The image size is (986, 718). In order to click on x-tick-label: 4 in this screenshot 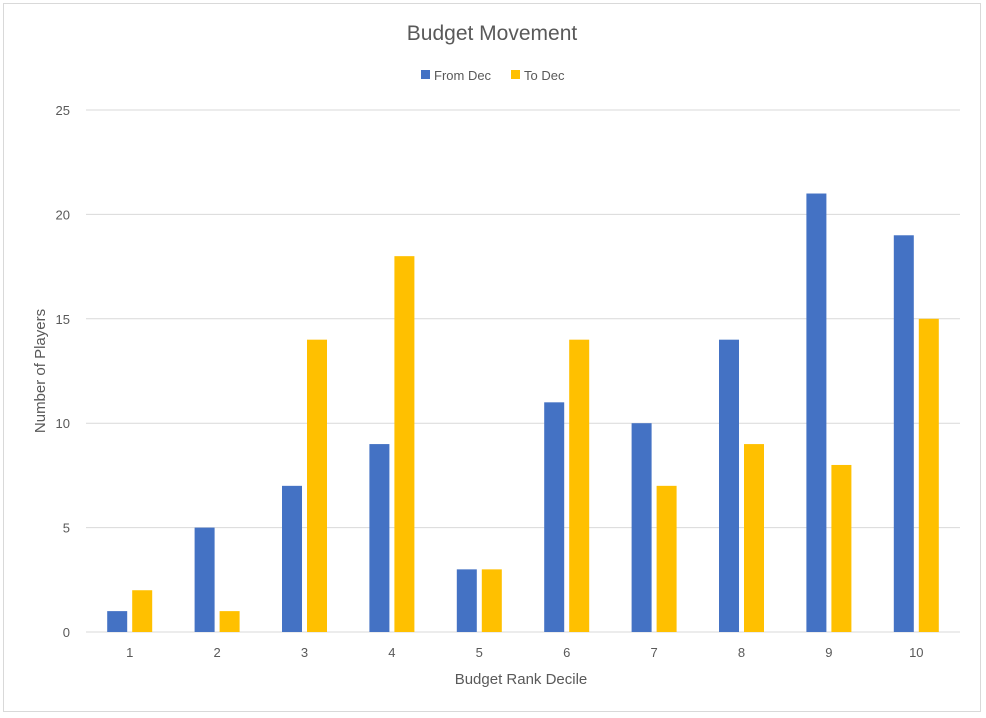, I will do `click(391, 652)`.